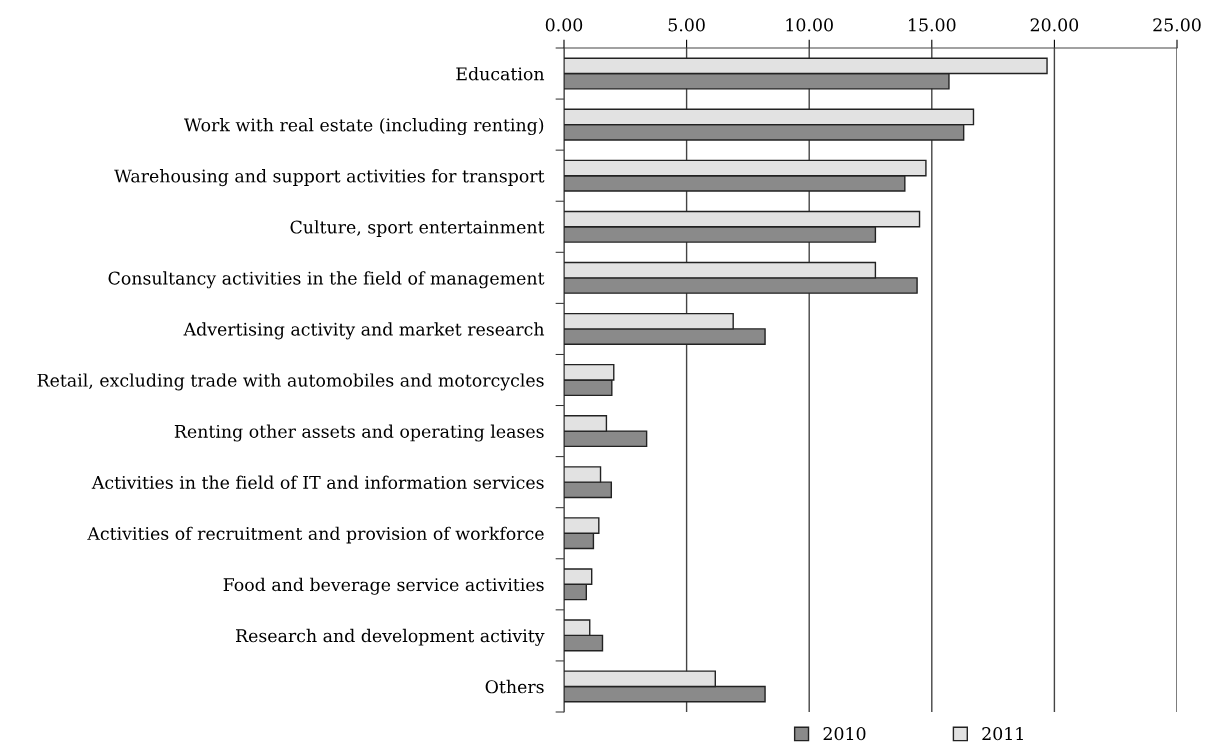 Image resolution: width=1209 pixels, height=754 pixels. What do you see at coordinates (326, 280) in the screenshot?
I see `y-tick-label: Consultancy activities in the field of management` at bounding box center [326, 280].